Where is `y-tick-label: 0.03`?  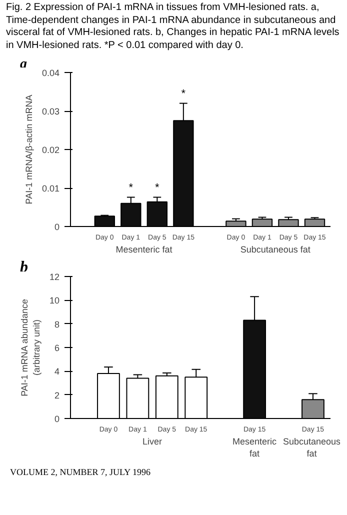
y-tick-label: 0.03 is located at coordinates (51, 111).